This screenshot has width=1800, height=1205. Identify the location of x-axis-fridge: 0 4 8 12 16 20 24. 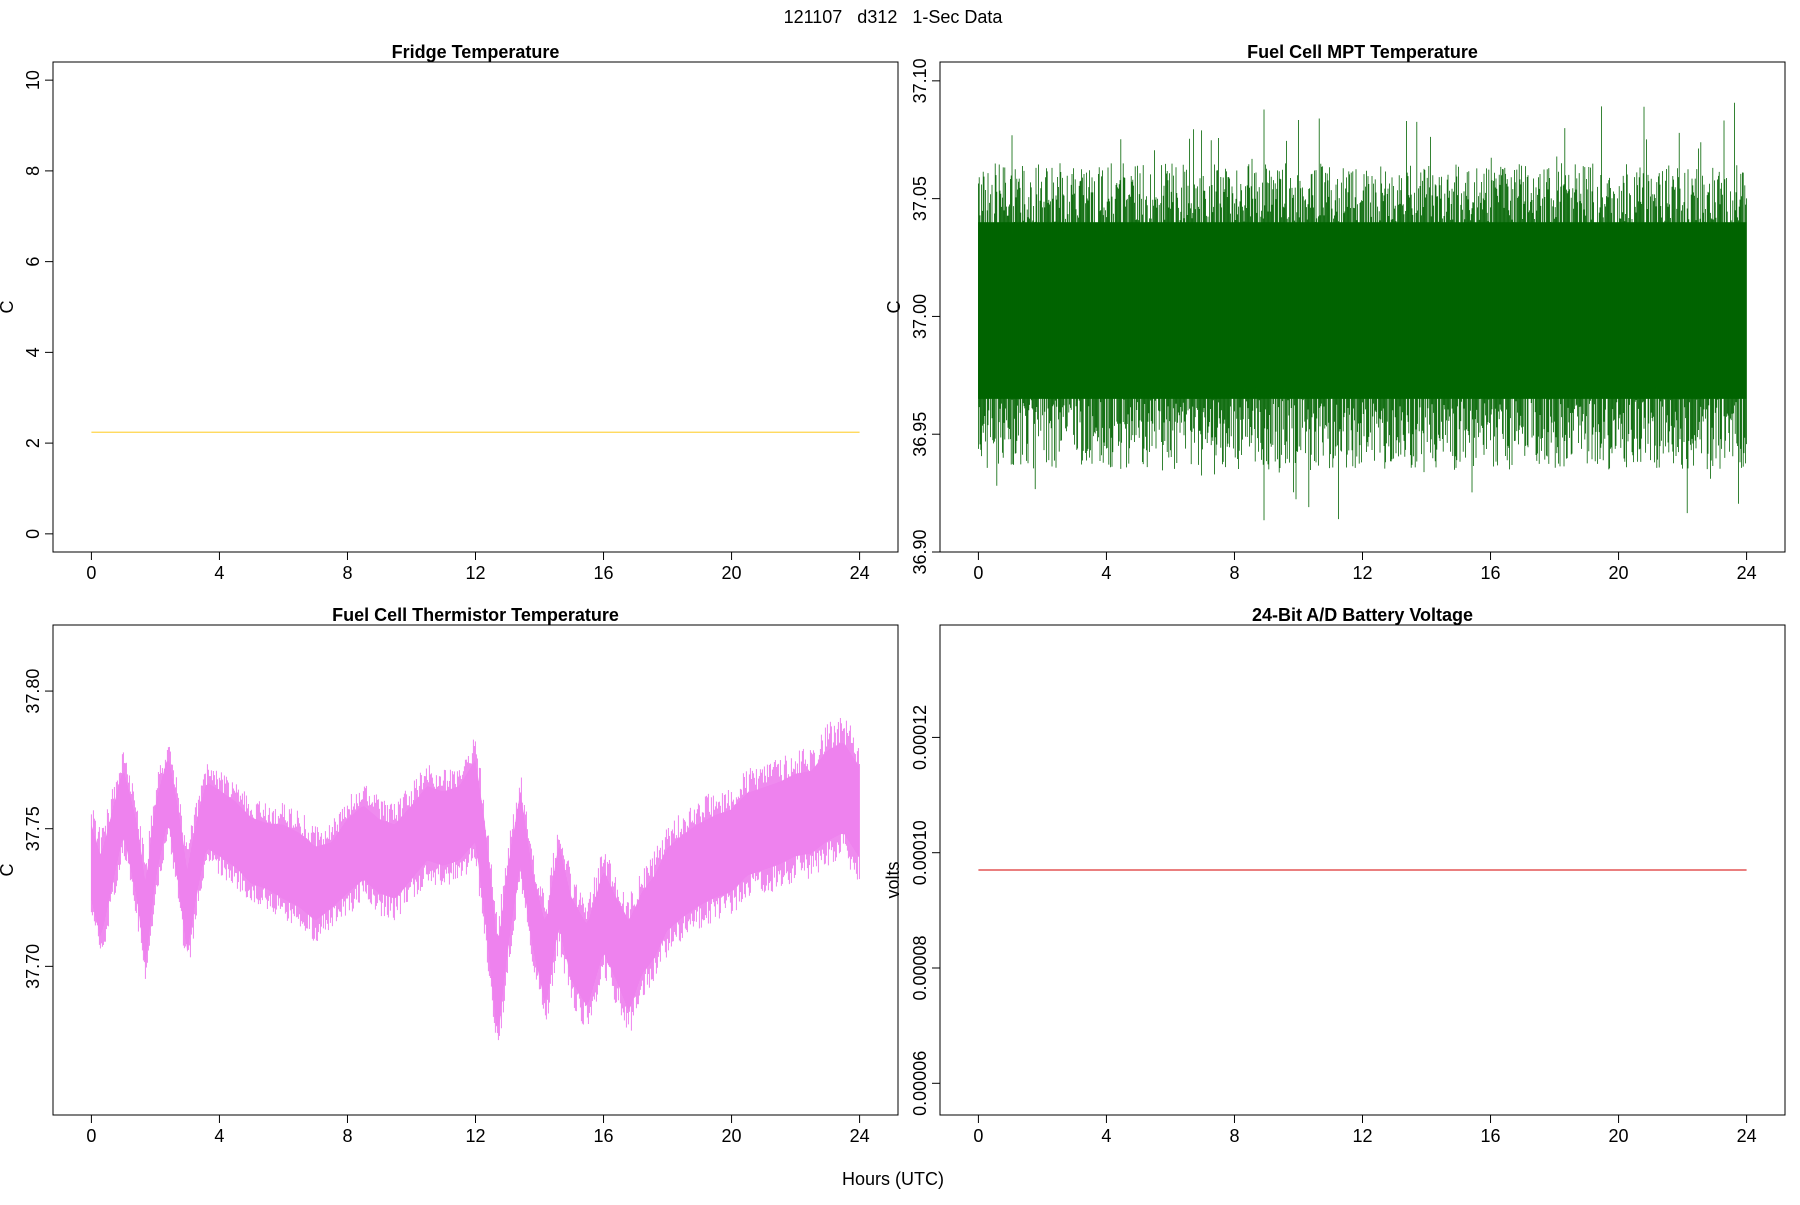
(478, 567).